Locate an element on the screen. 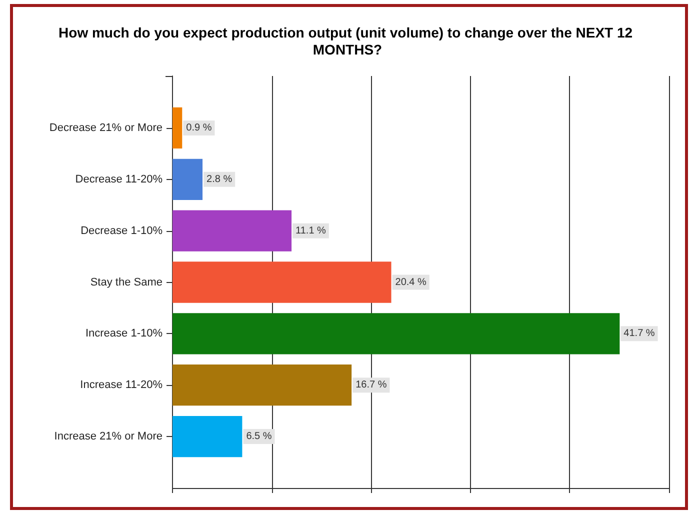  y-tick-label: Decrease 11-20% is located at coordinates (119, 179).